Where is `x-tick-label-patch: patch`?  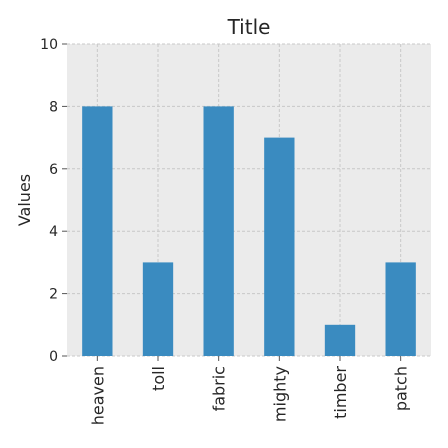 x-tick-label-patch: patch is located at coordinates (401, 388).